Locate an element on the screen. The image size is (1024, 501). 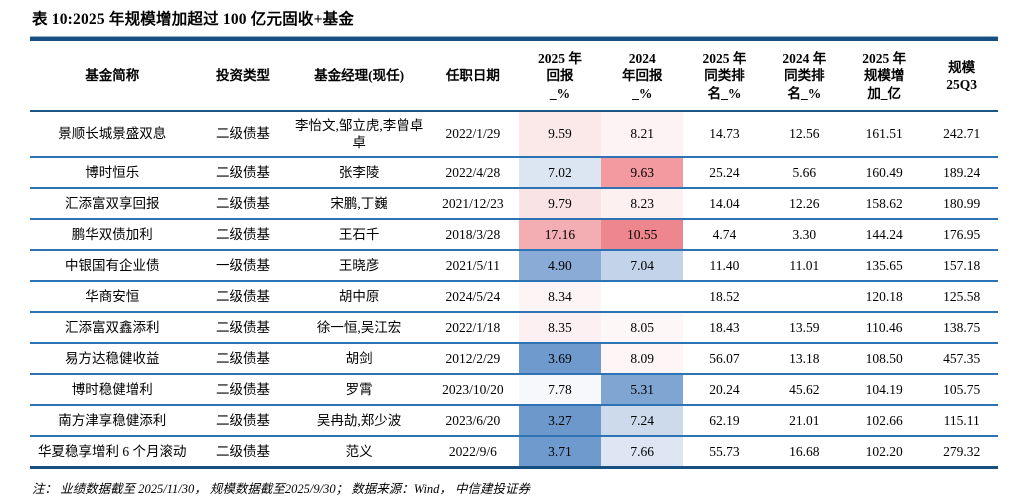
return-2024-cell: 8.05 is located at coordinates (642, 328).